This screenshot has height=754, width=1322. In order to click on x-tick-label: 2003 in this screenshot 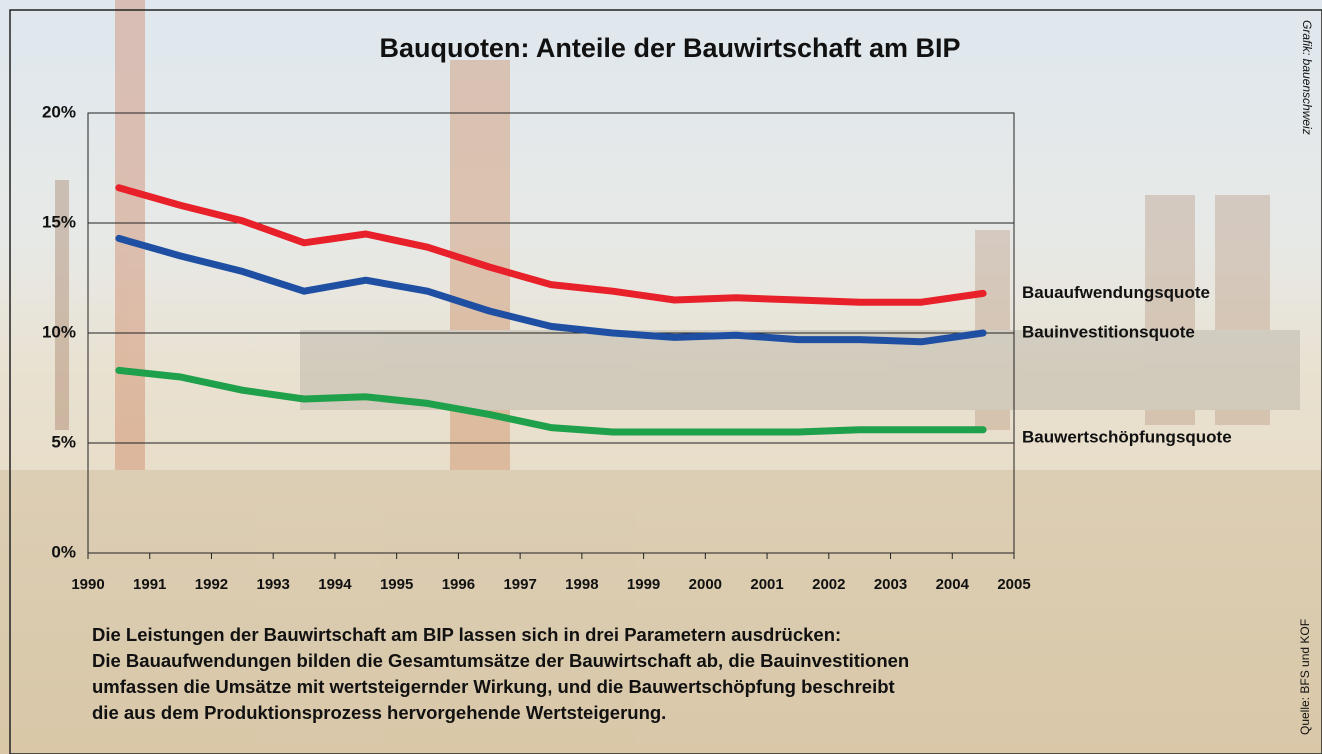, I will do `click(890, 584)`.